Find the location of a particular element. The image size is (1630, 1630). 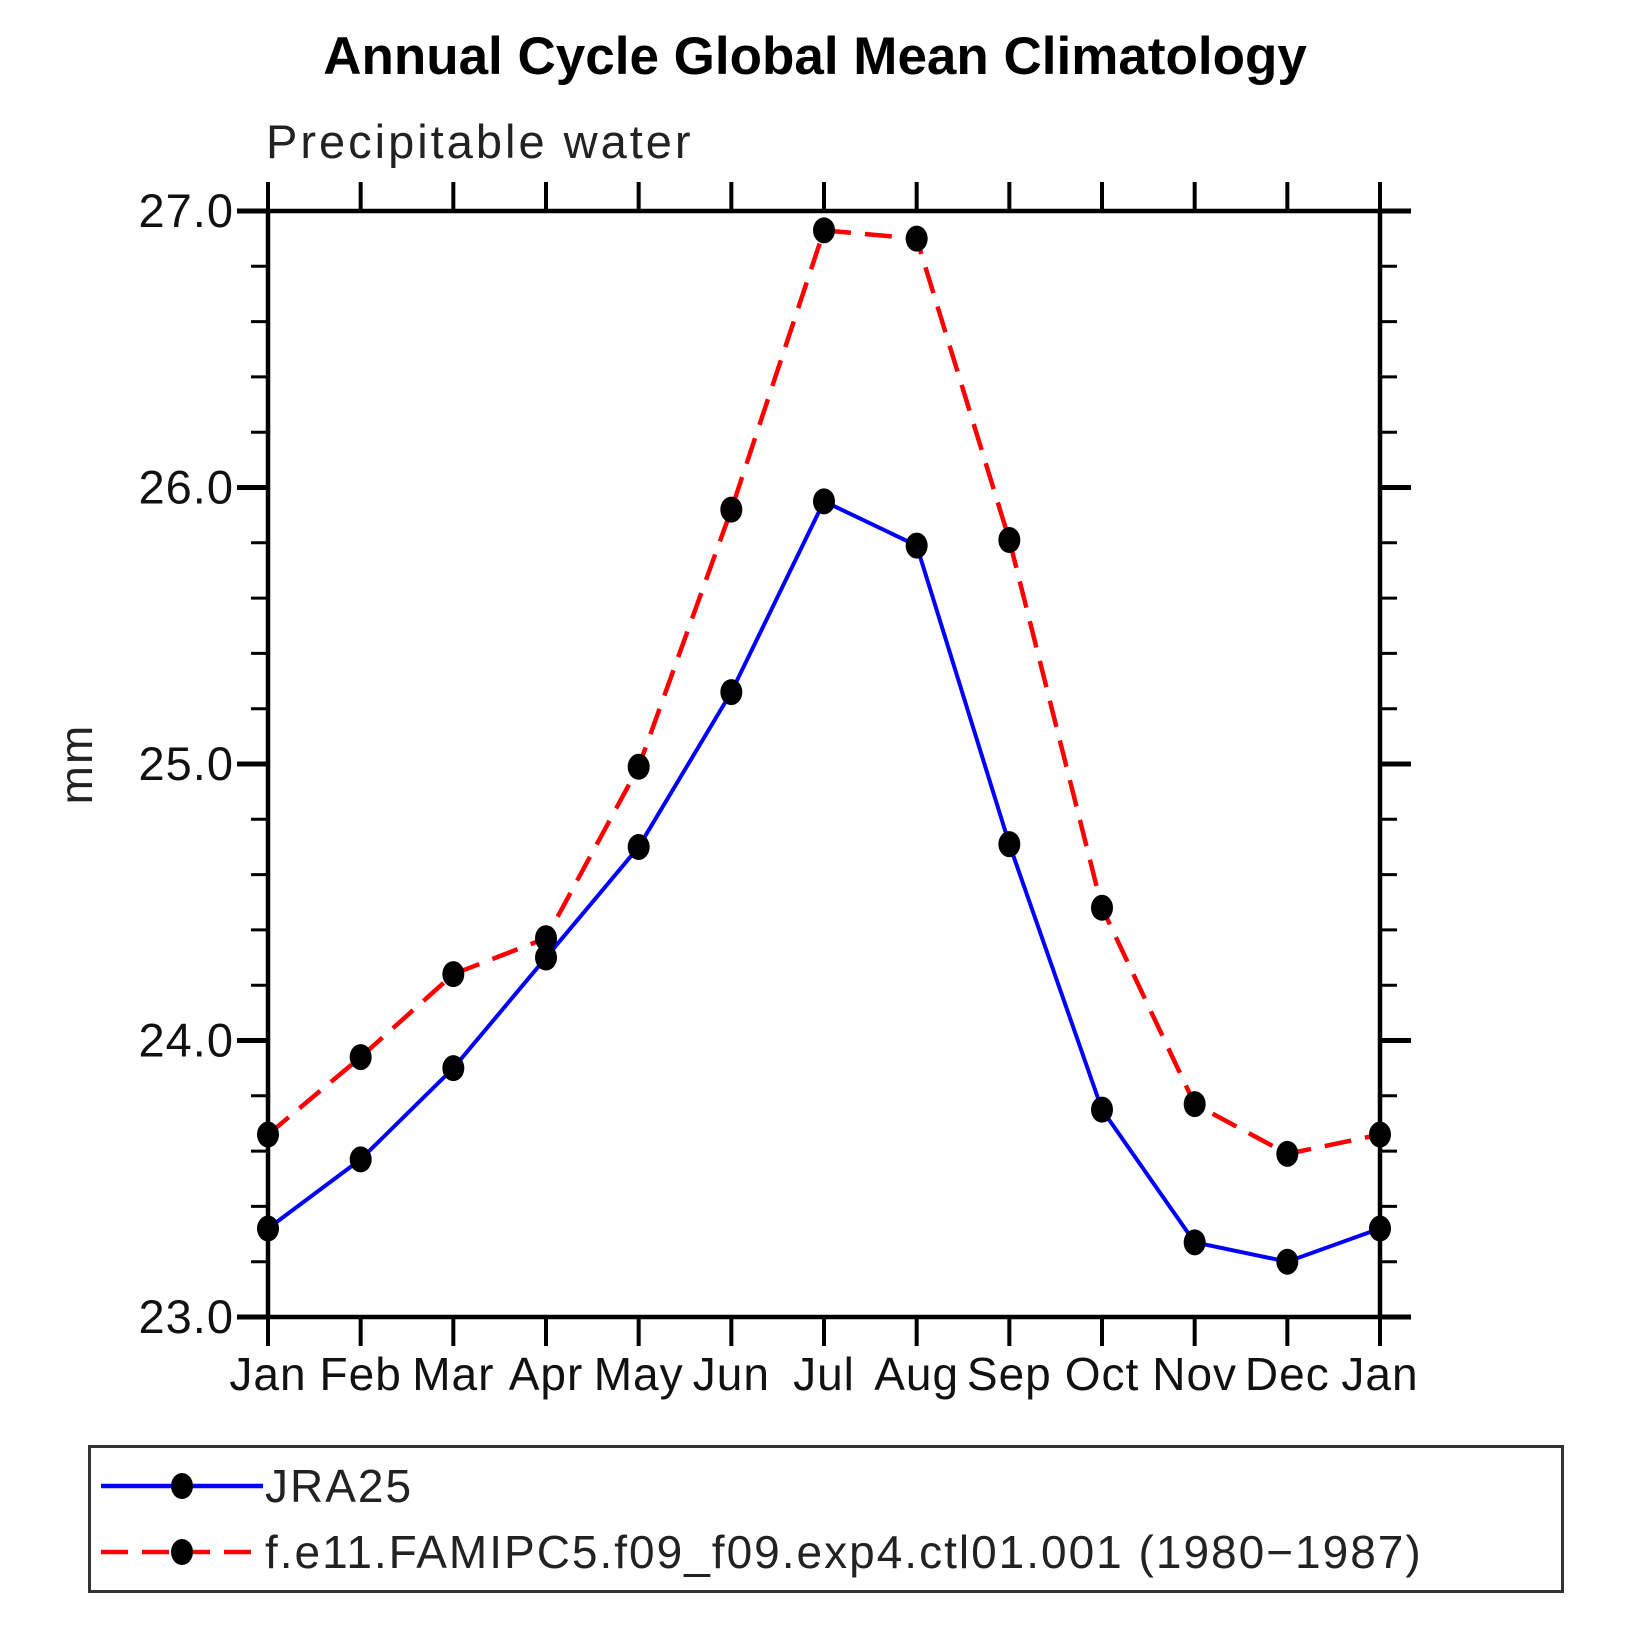

y-tick-label: 23.0 is located at coordinates (186, 1316).